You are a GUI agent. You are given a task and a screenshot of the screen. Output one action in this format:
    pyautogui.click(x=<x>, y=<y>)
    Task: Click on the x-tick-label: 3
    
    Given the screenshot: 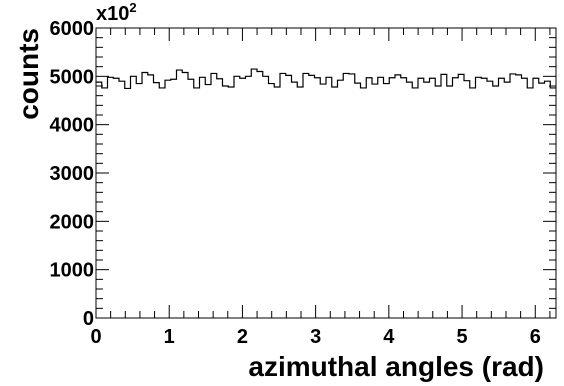 What is the action you would take?
    pyautogui.click(x=315, y=337)
    